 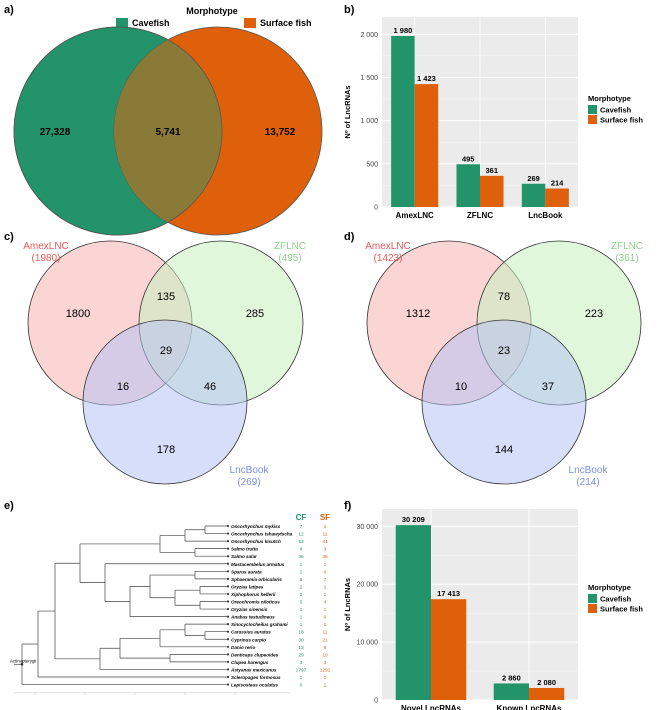 What do you see at coordinates (246, 571) in the screenshot?
I see `species-name: Sparus aurata` at bounding box center [246, 571].